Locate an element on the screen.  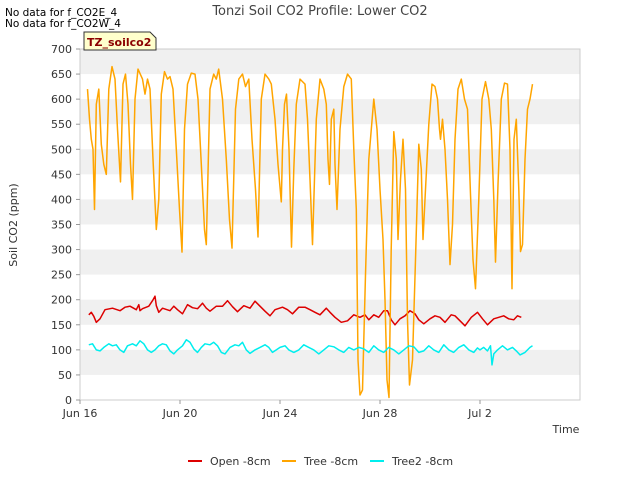
legend-label-0: Open -8cm is located at coordinates (240, 461).